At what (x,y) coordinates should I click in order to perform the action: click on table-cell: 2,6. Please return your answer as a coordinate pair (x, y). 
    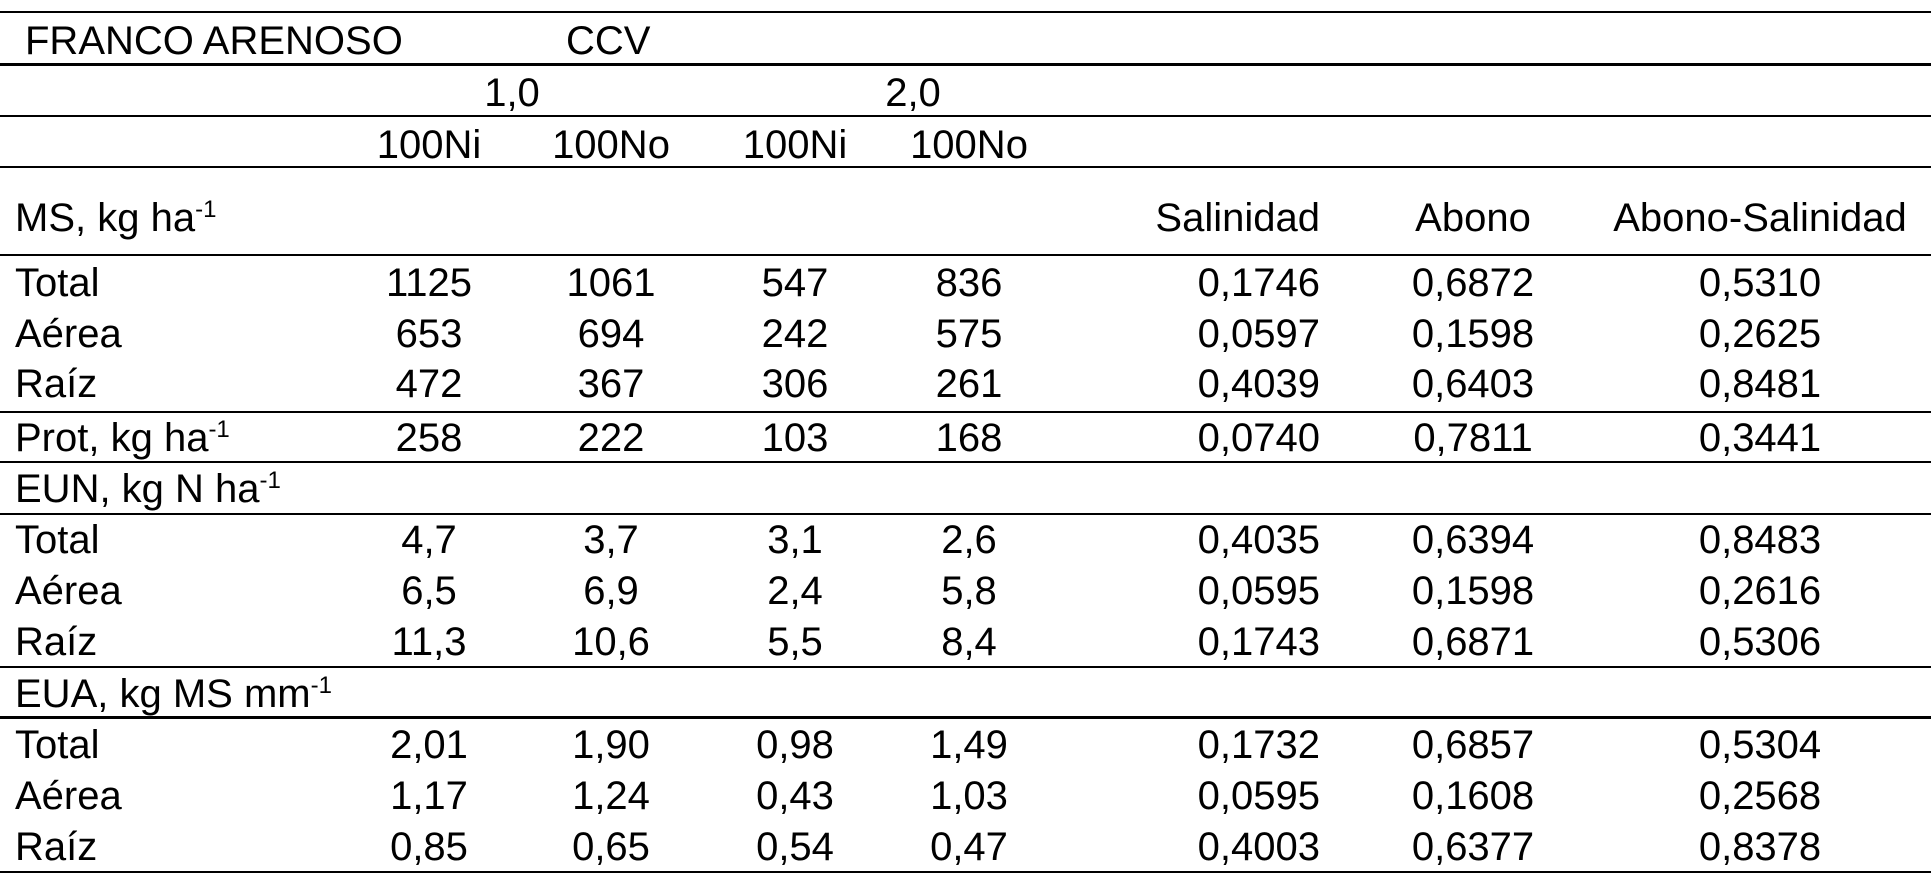
    Looking at the image, I should click on (969, 540).